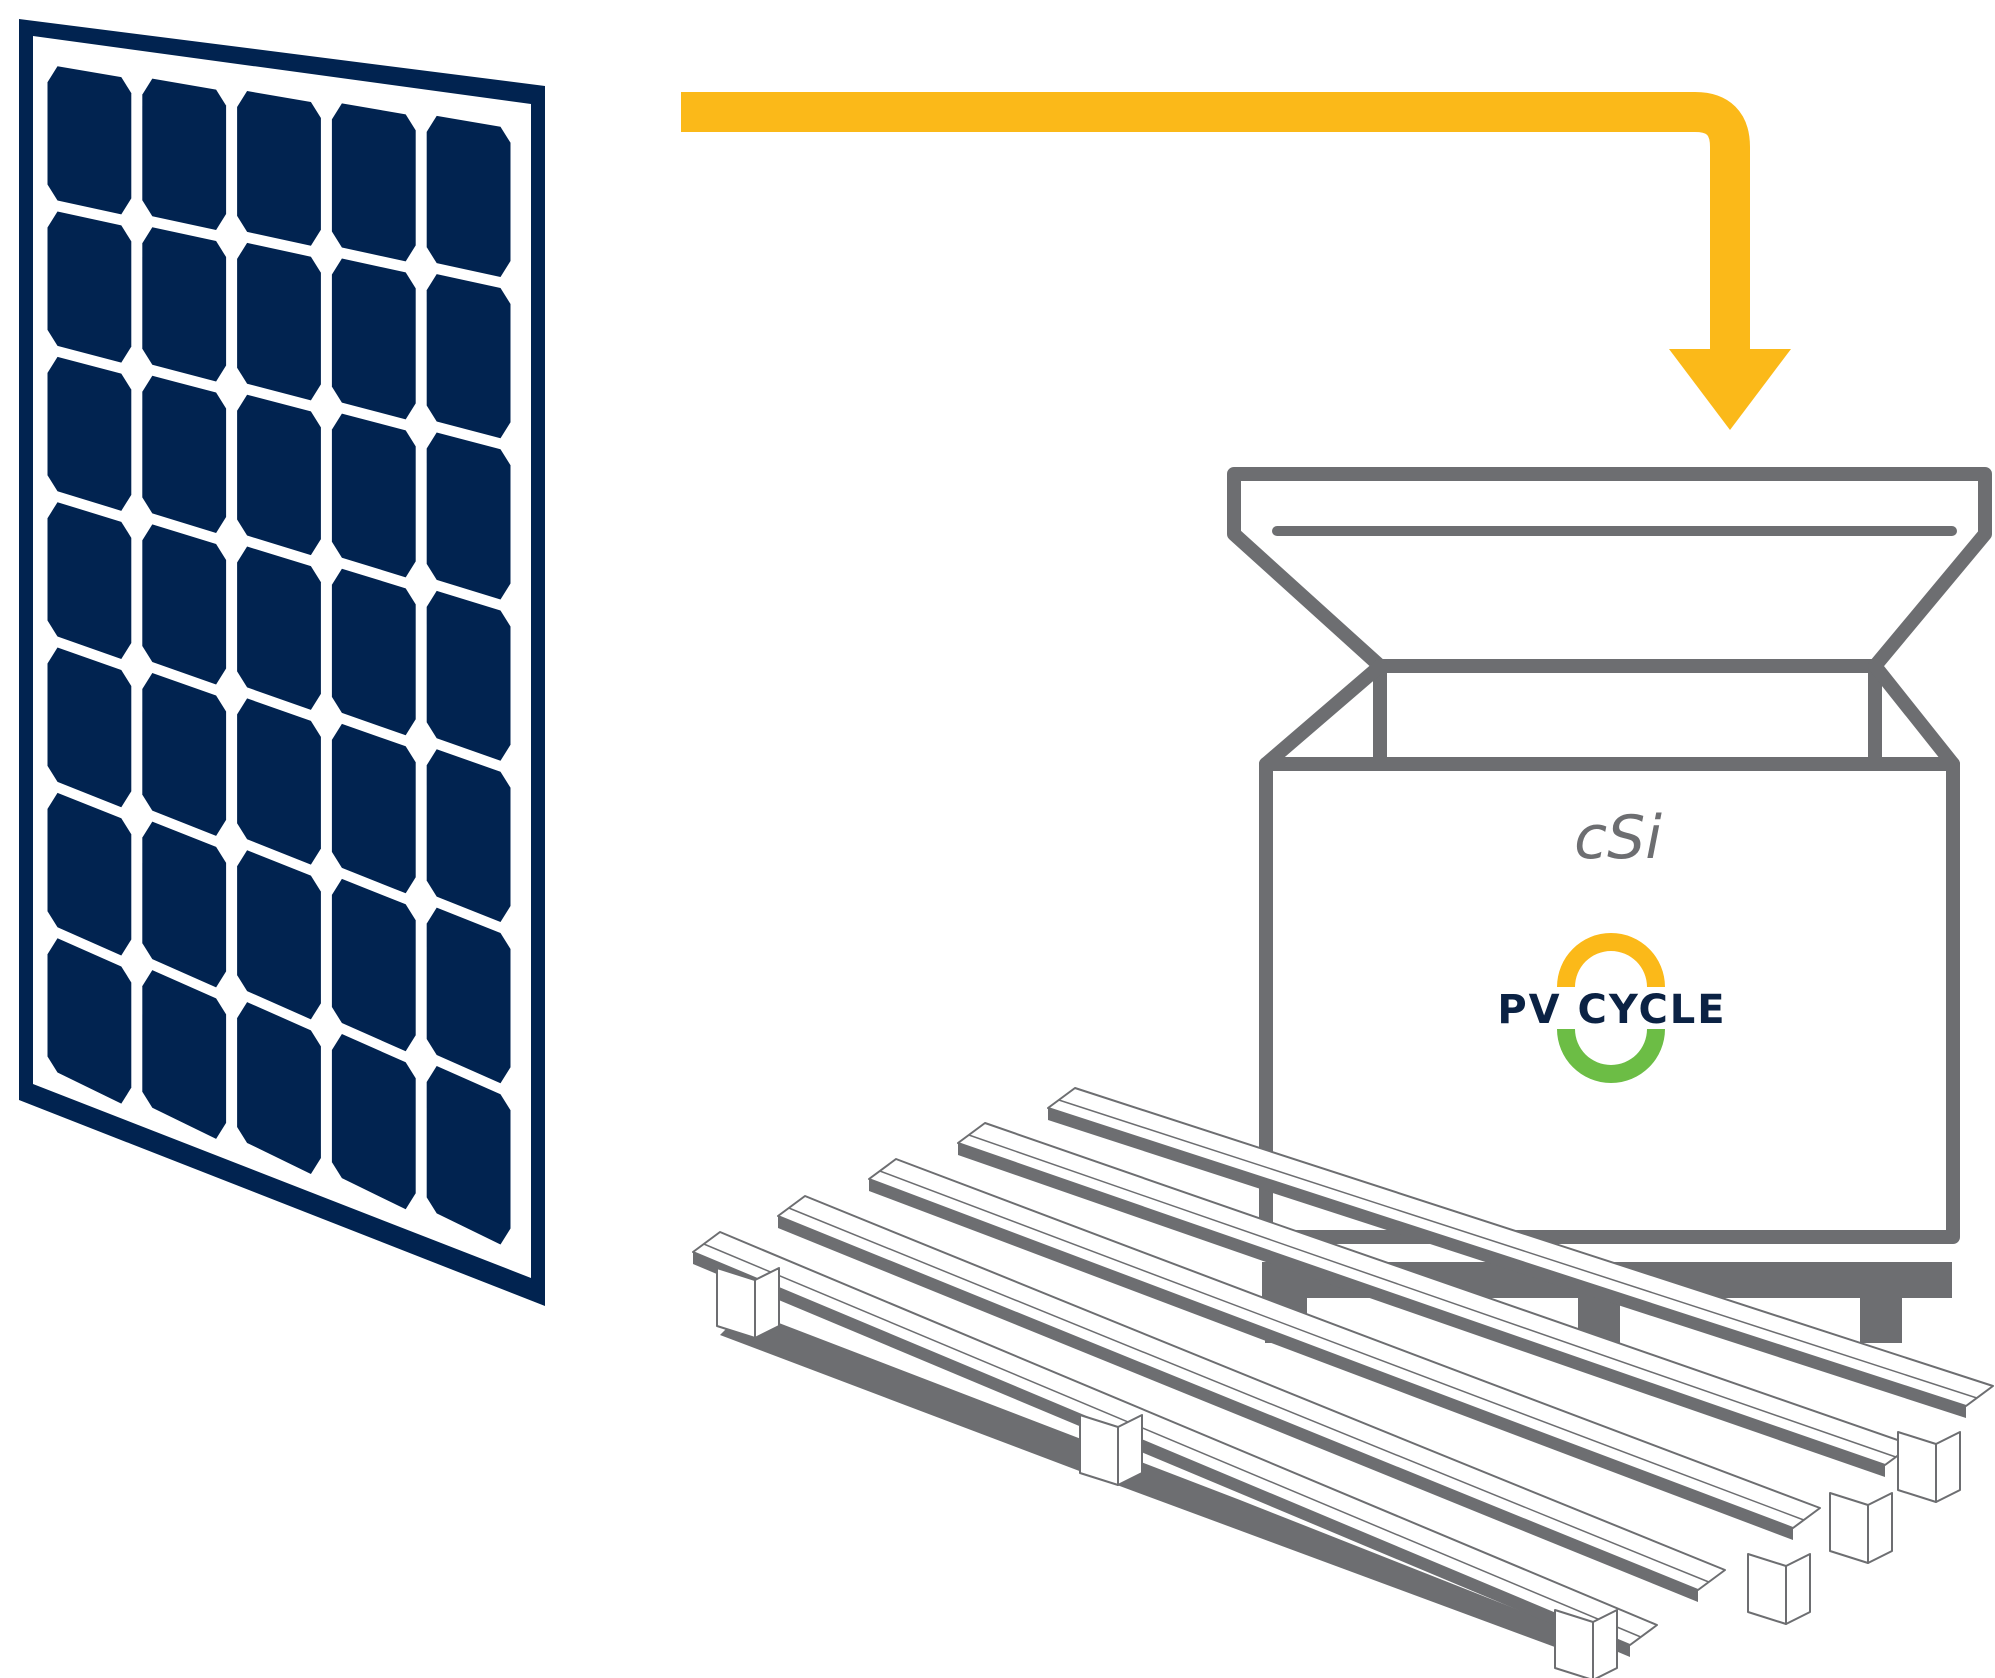  I want to click on container-label: cSi, so click(1618, 838).